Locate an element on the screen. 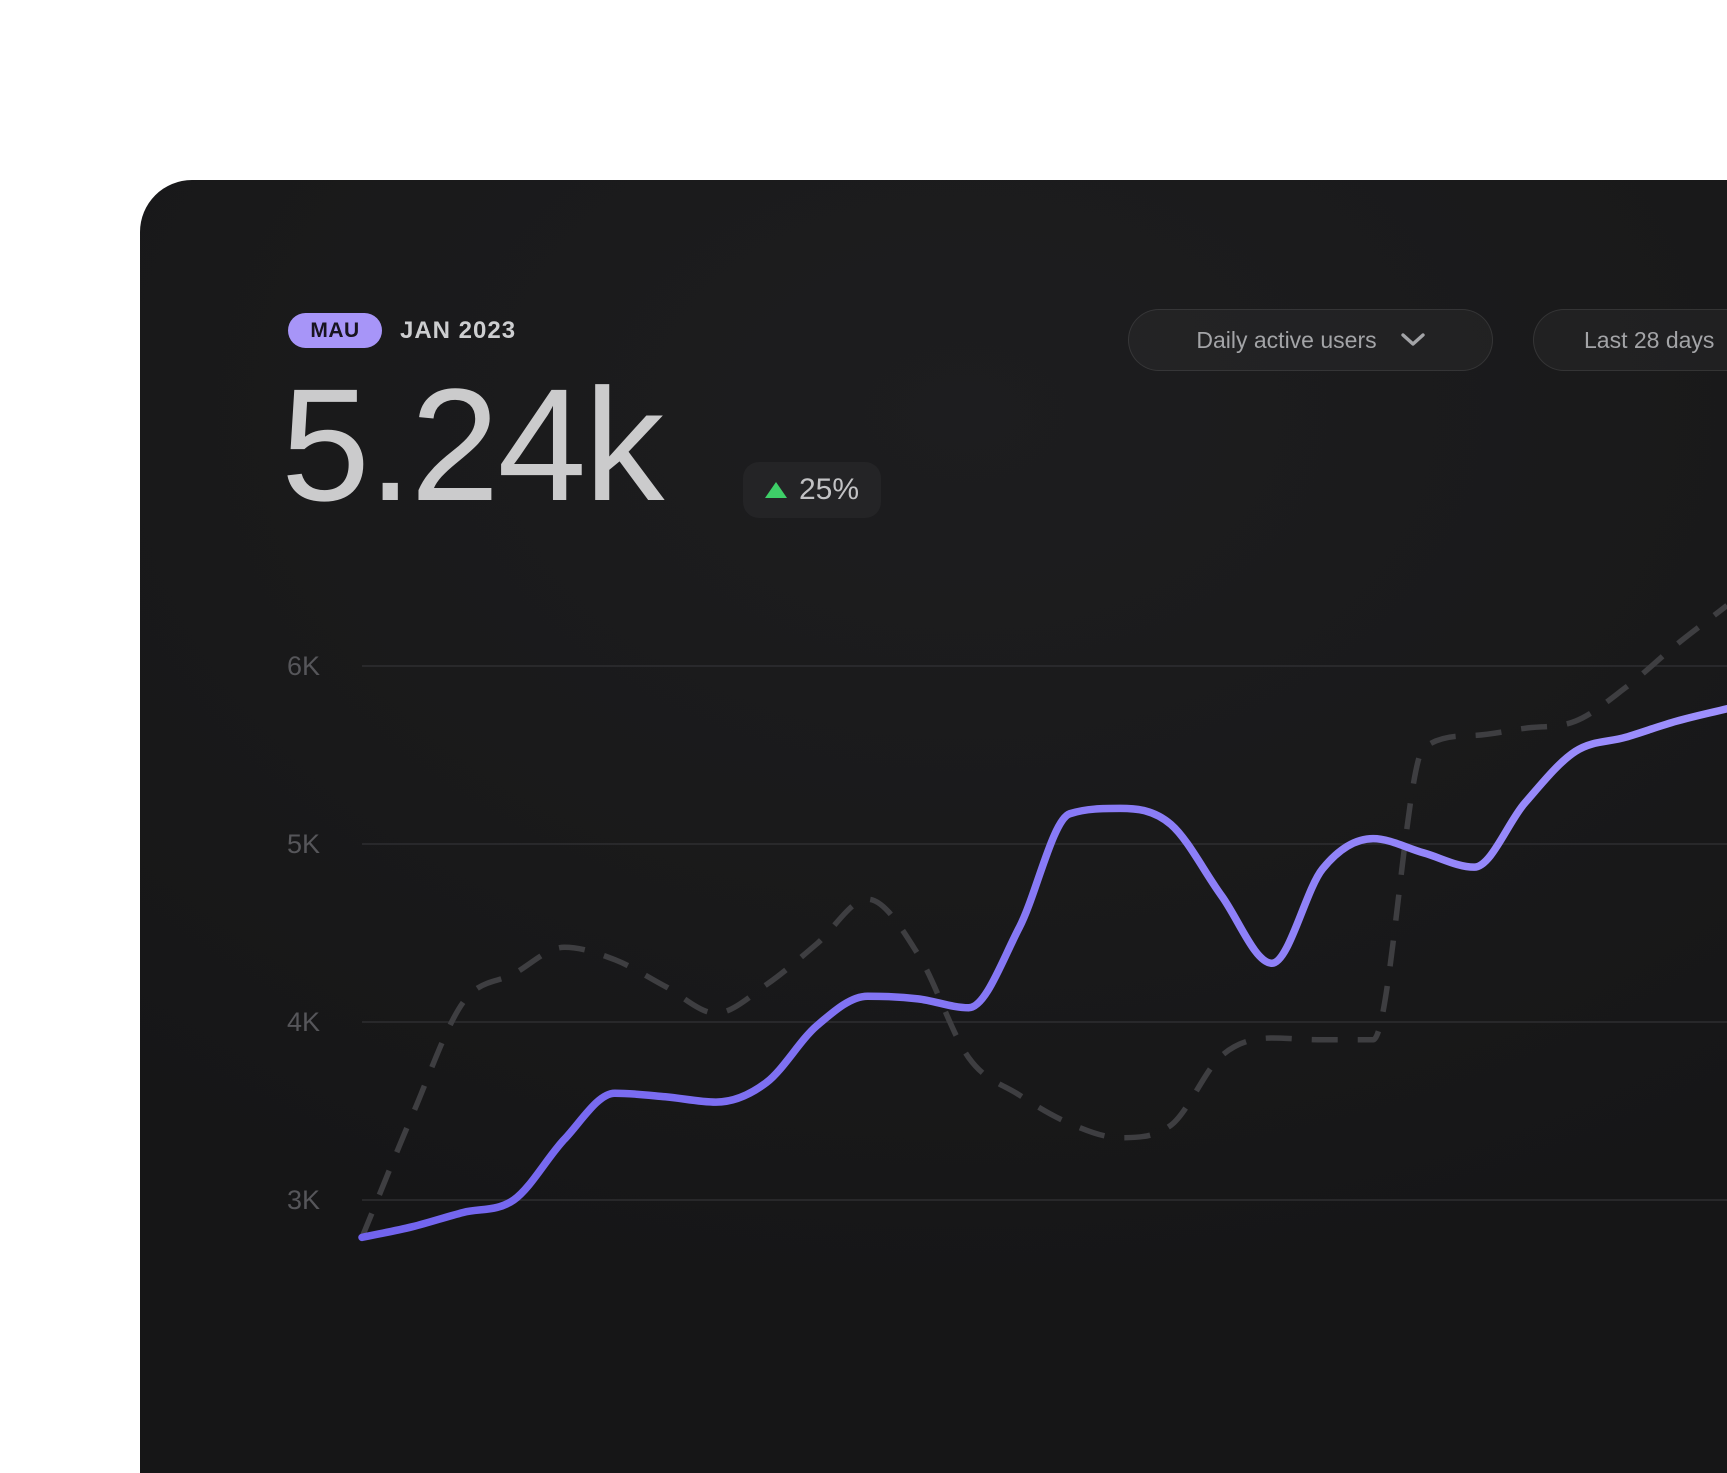 This screenshot has width=1727, height=1473. metric-value: 5.24k is located at coordinates (472, 444).